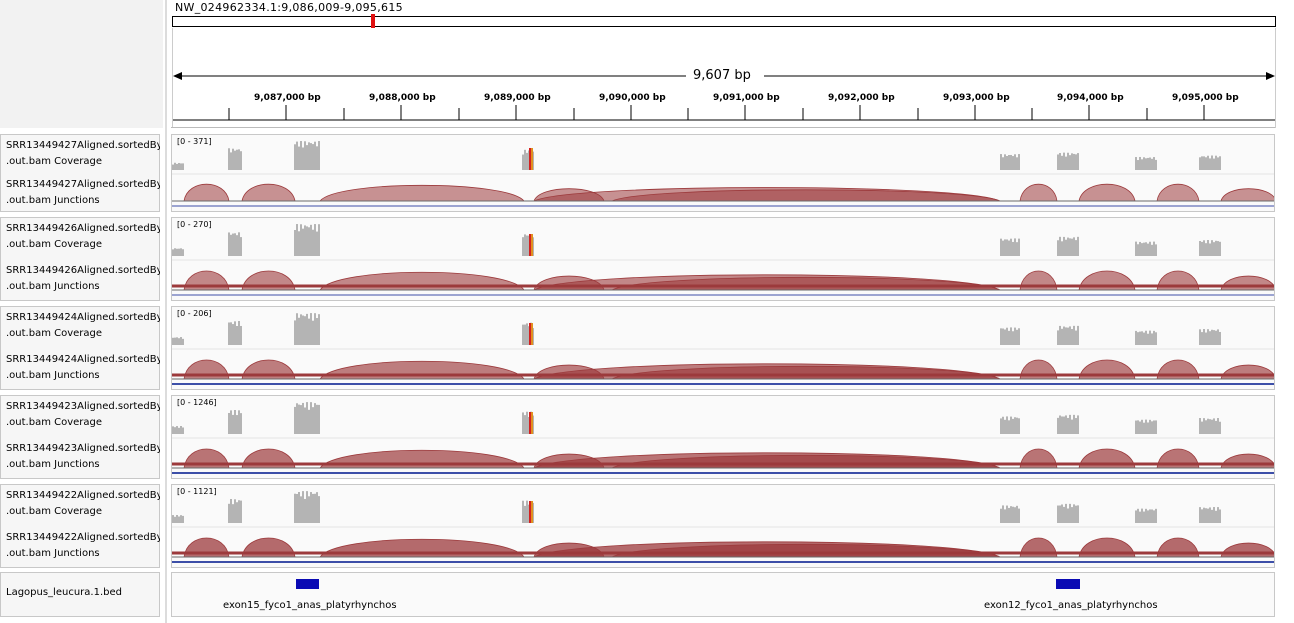 Image resolution: width=1294 pixels, height=623 pixels. Describe the element at coordinates (80, 594) in the screenshot. I see `feature-track-name-panel: Lagopus_leucura.1.bed` at that location.